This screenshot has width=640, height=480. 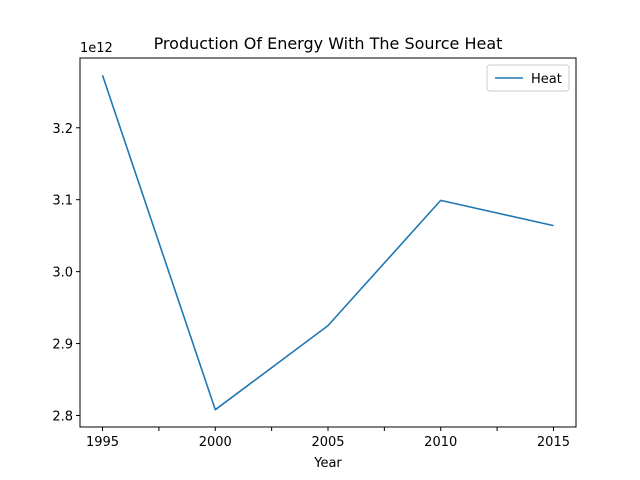 I want to click on legend-frame, so click(x=528, y=78).